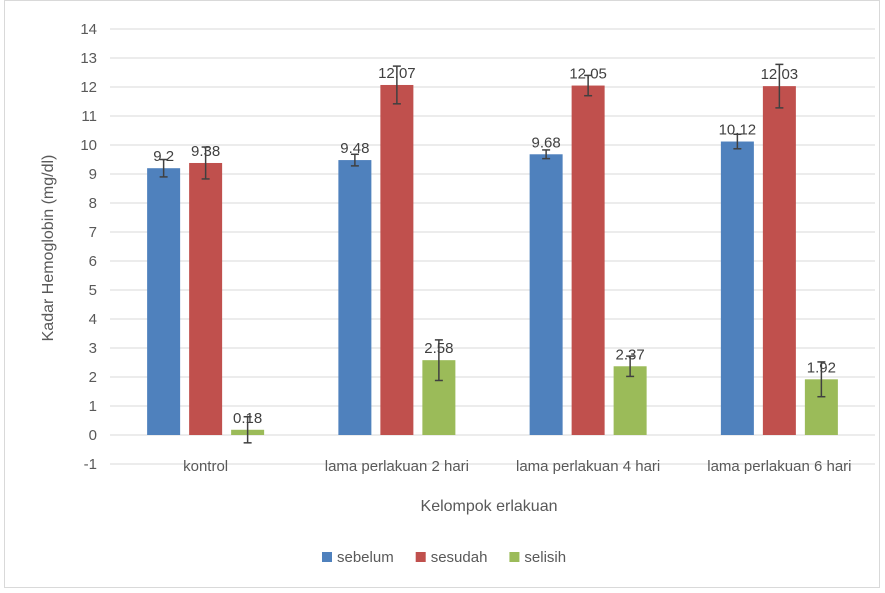 This screenshot has height=593, width=885. I want to click on y-tick-label: 14, so click(88, 29).